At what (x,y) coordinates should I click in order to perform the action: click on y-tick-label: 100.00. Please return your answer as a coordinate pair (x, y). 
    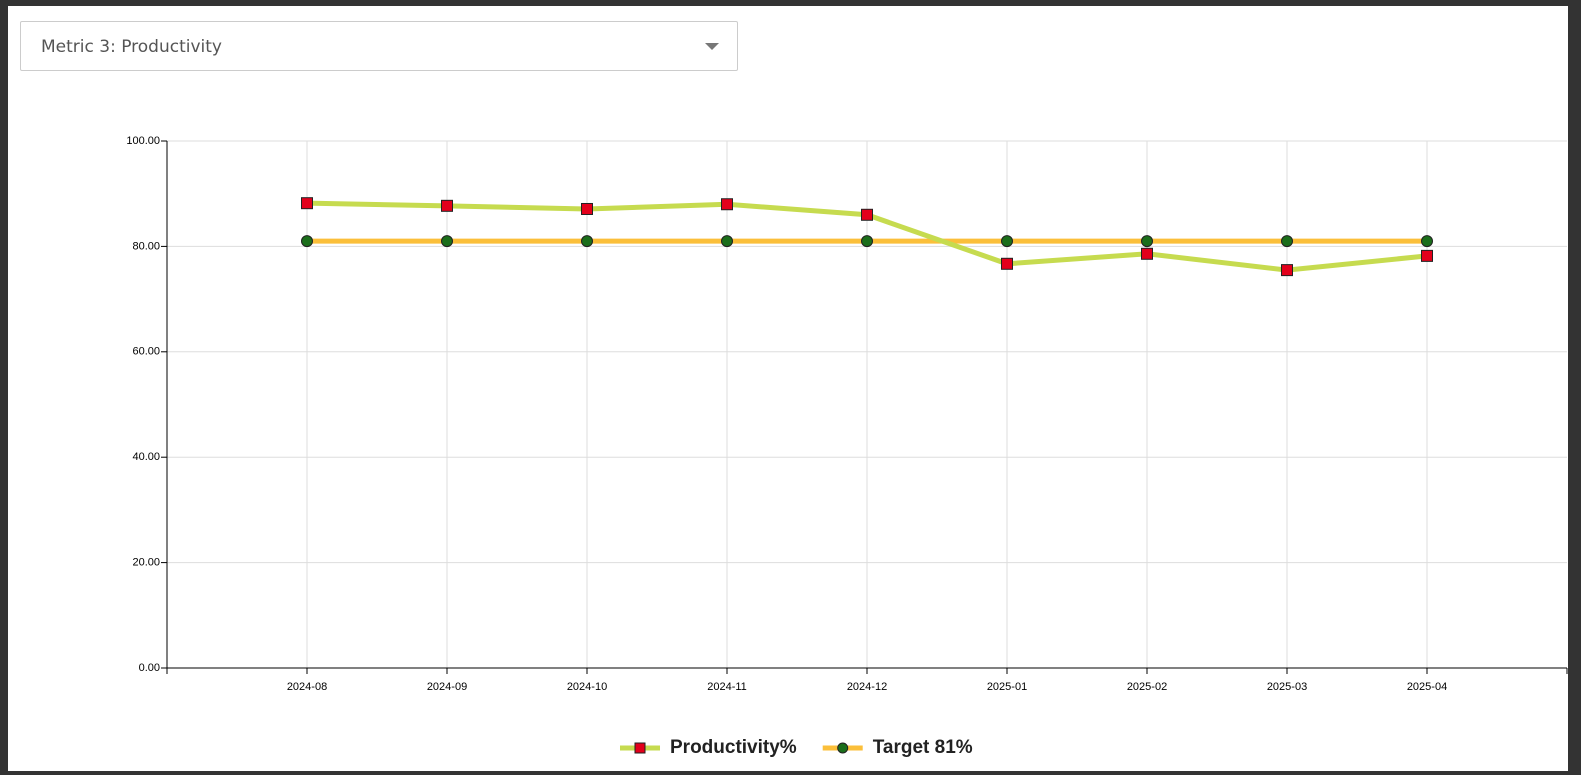
    Looking at the image, I should click on (143, 141).